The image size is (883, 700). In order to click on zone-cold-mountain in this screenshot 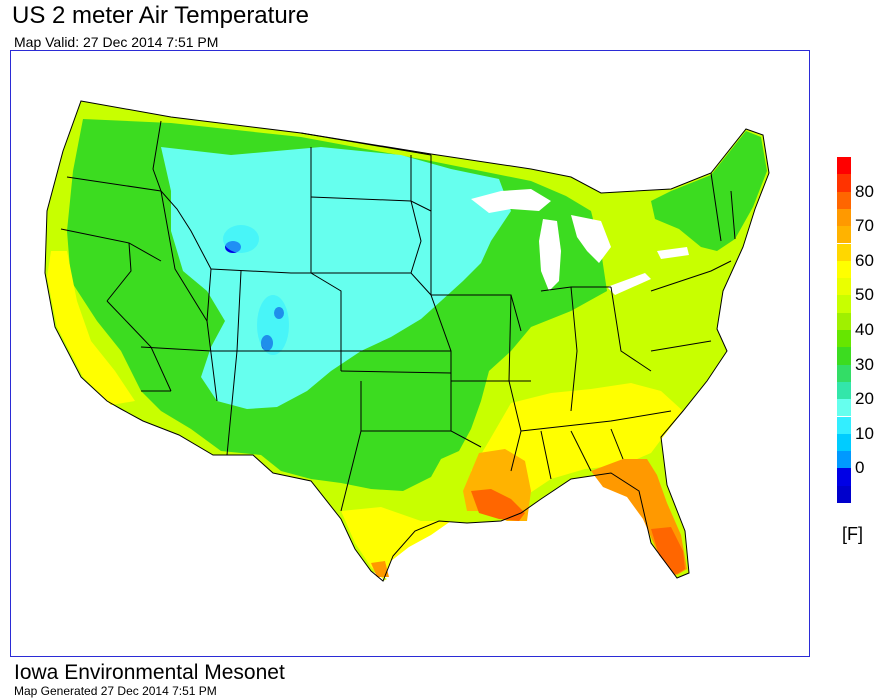, I will do `click(317, 167)`.